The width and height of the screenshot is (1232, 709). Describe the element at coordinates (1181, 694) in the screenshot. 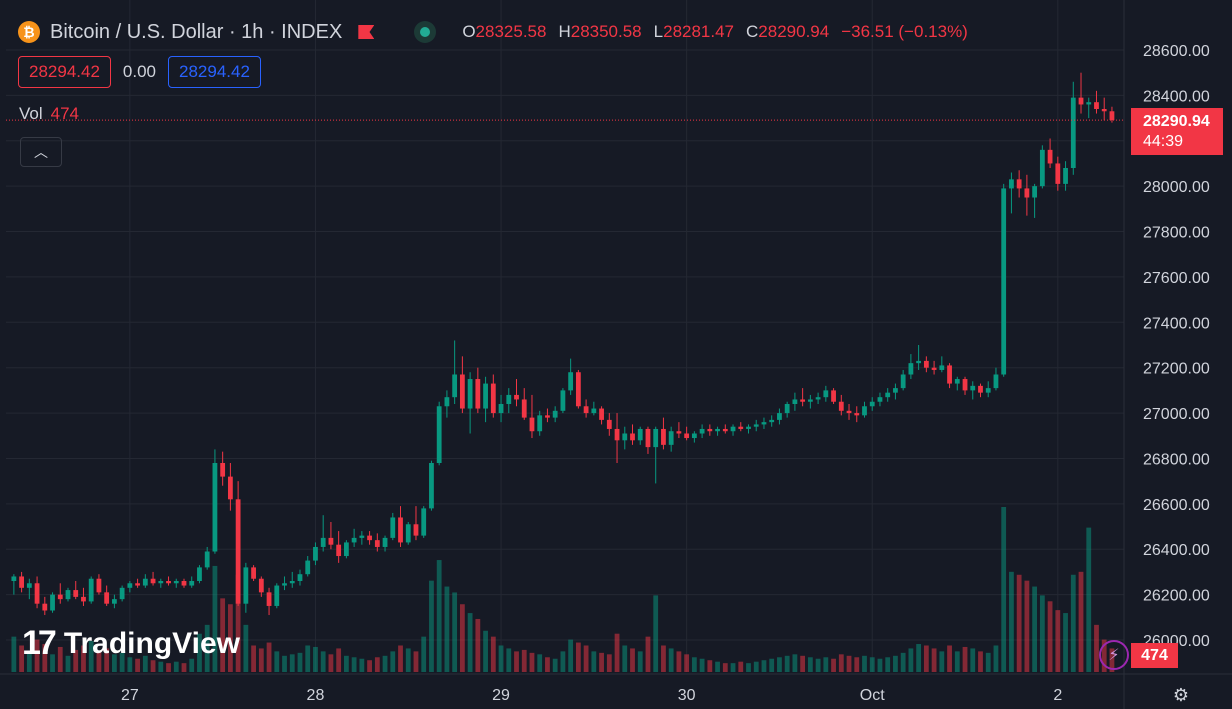

I see `gear-icon: ⚙` at that location.